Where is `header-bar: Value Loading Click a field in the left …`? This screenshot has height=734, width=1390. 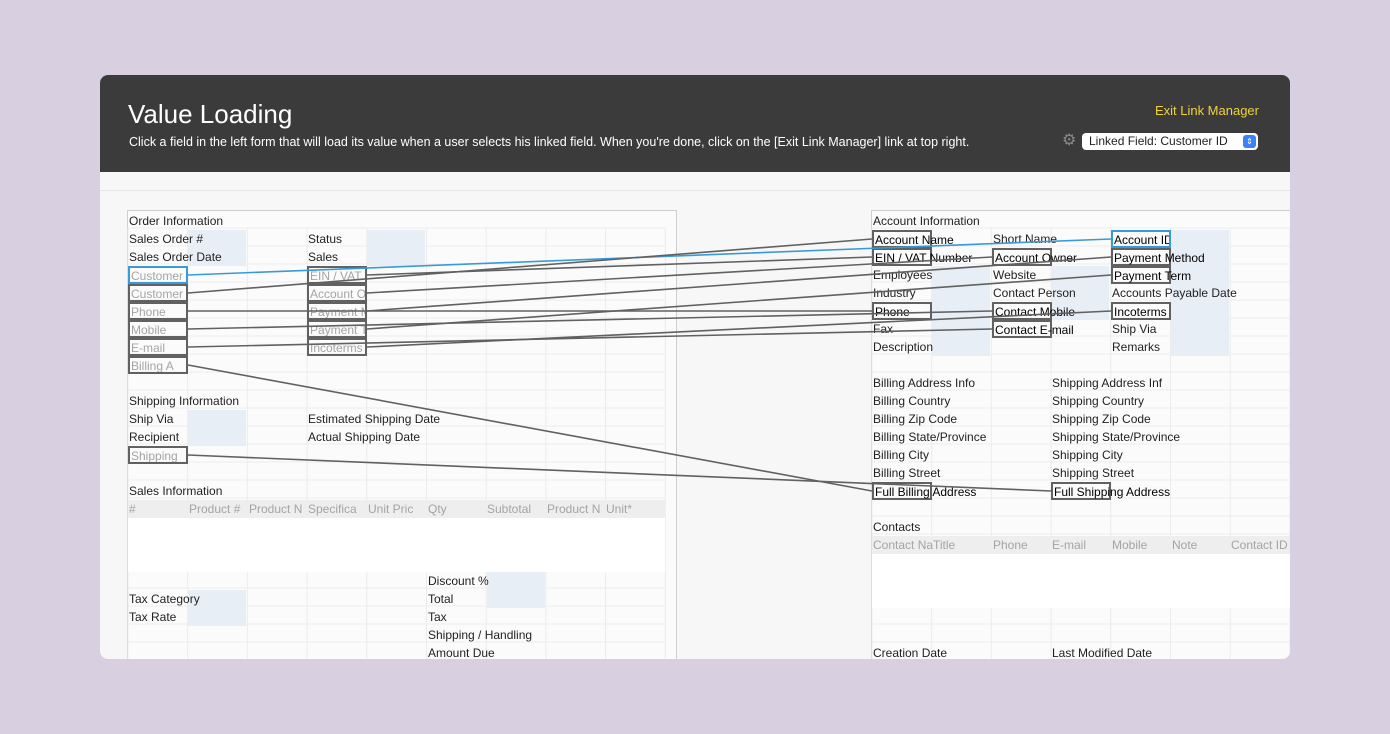
header-bar: Value Loading Click a field in the left … is located at coordinates (695, 123).